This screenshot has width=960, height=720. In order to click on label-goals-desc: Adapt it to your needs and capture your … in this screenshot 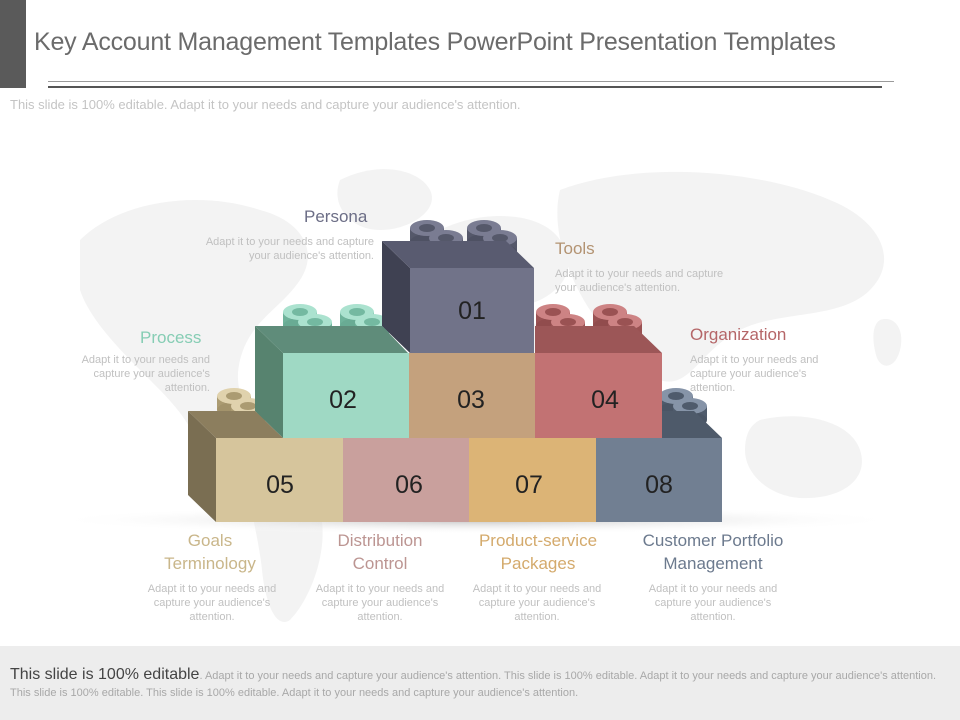, I will do `click(212, 603)`.